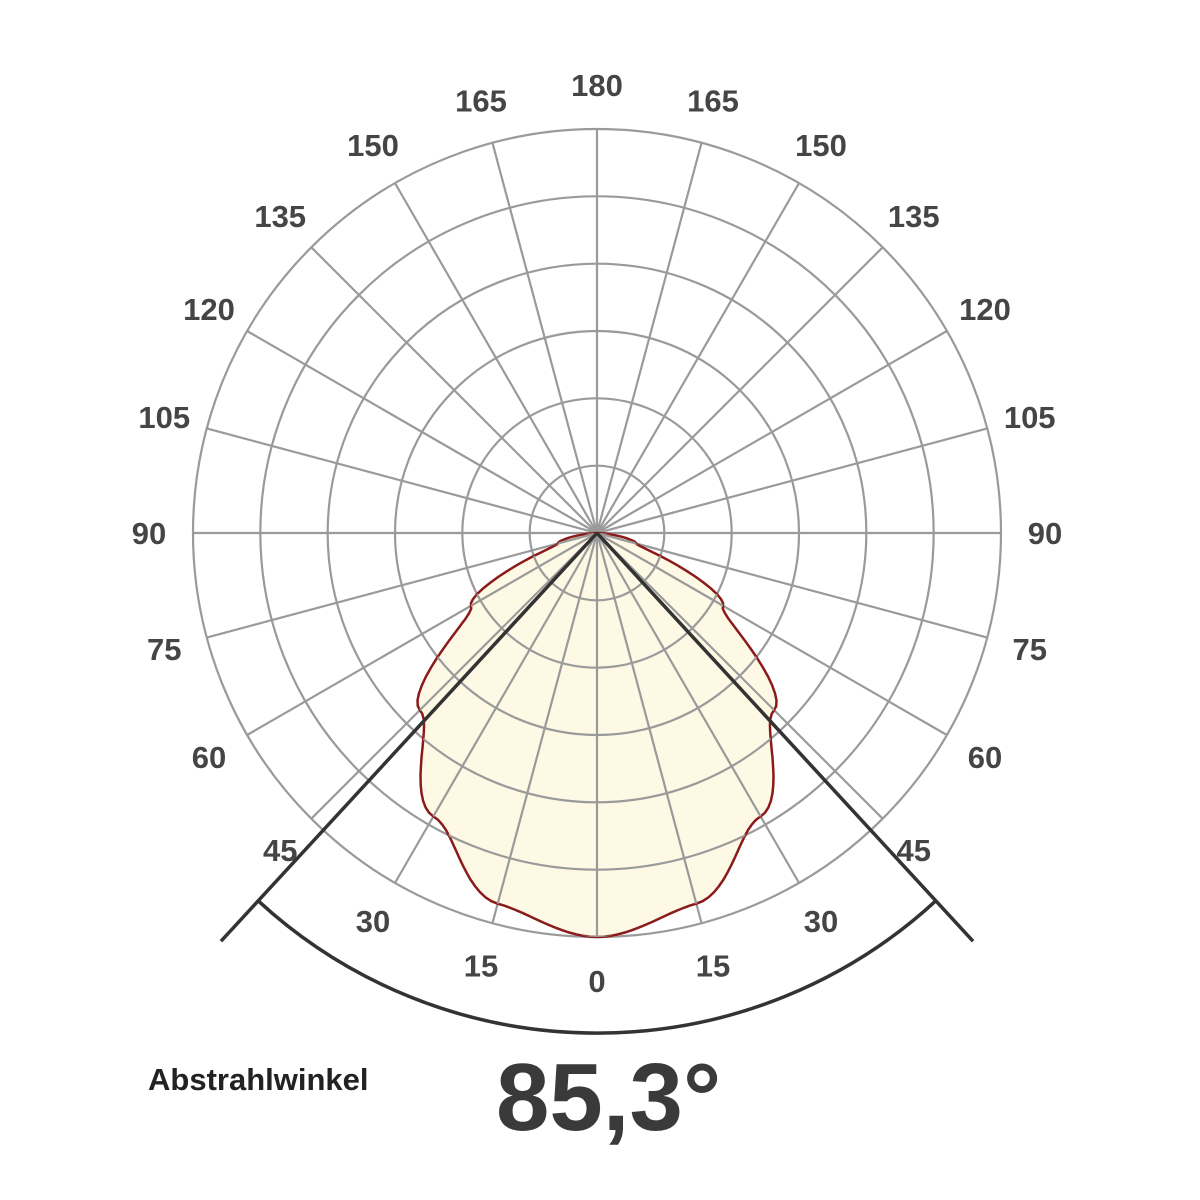 Image resolution: width=1200 pixels, height=1200 pixels. I want to click on angle-tick-label: 0, so click(596, 981).